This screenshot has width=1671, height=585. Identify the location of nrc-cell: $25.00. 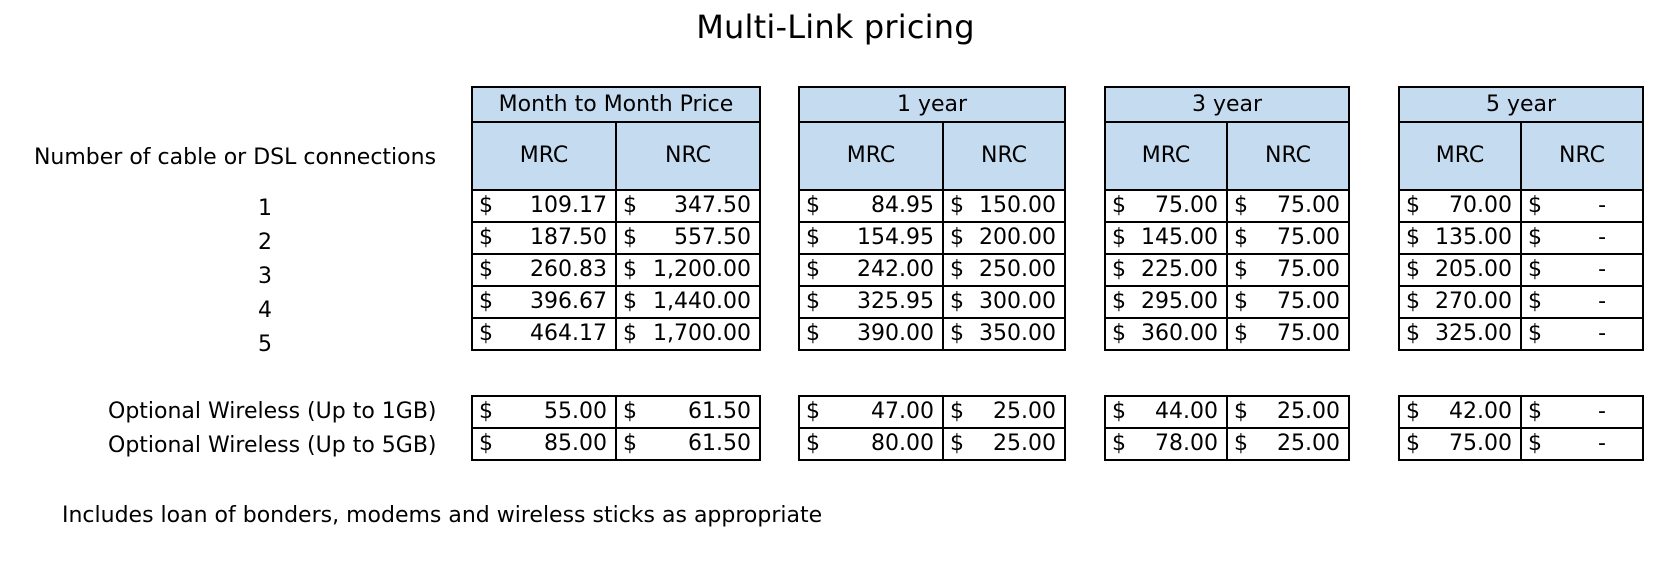
(1004, 444).